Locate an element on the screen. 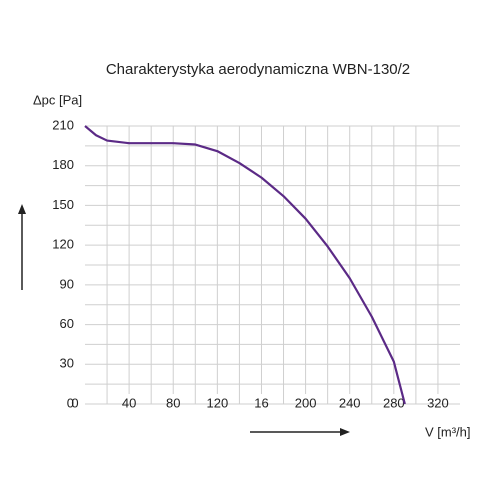 The image size is (500, 500). x-tick-label: 280 is located at coordinates (394, 402).